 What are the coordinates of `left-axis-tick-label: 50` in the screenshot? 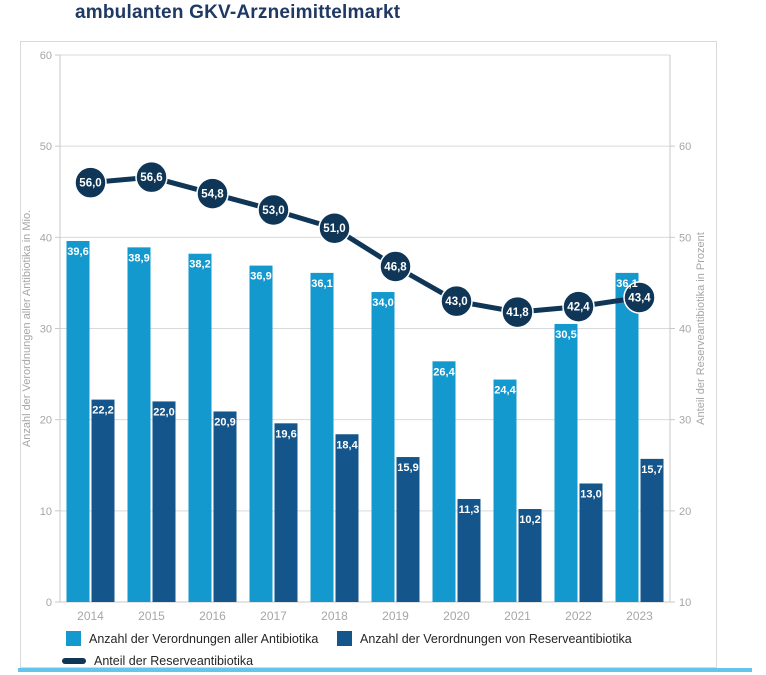 It's located at (46, 147).